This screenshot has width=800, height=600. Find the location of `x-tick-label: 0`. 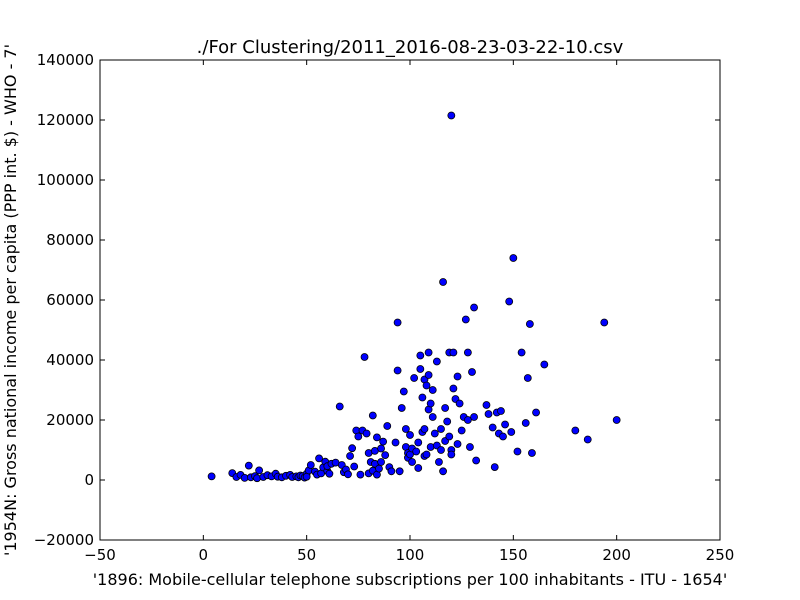

x-tick-label: 0 is located at coordinates (204, 555).